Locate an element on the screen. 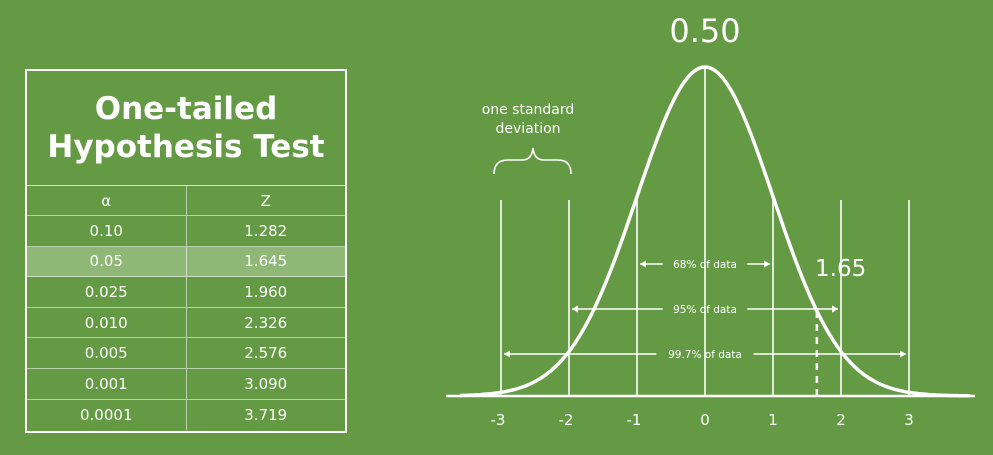 The height and width of the screenshot is (455, 993). table-row: 0.010 2.326 is located at coordinates (186, 323).